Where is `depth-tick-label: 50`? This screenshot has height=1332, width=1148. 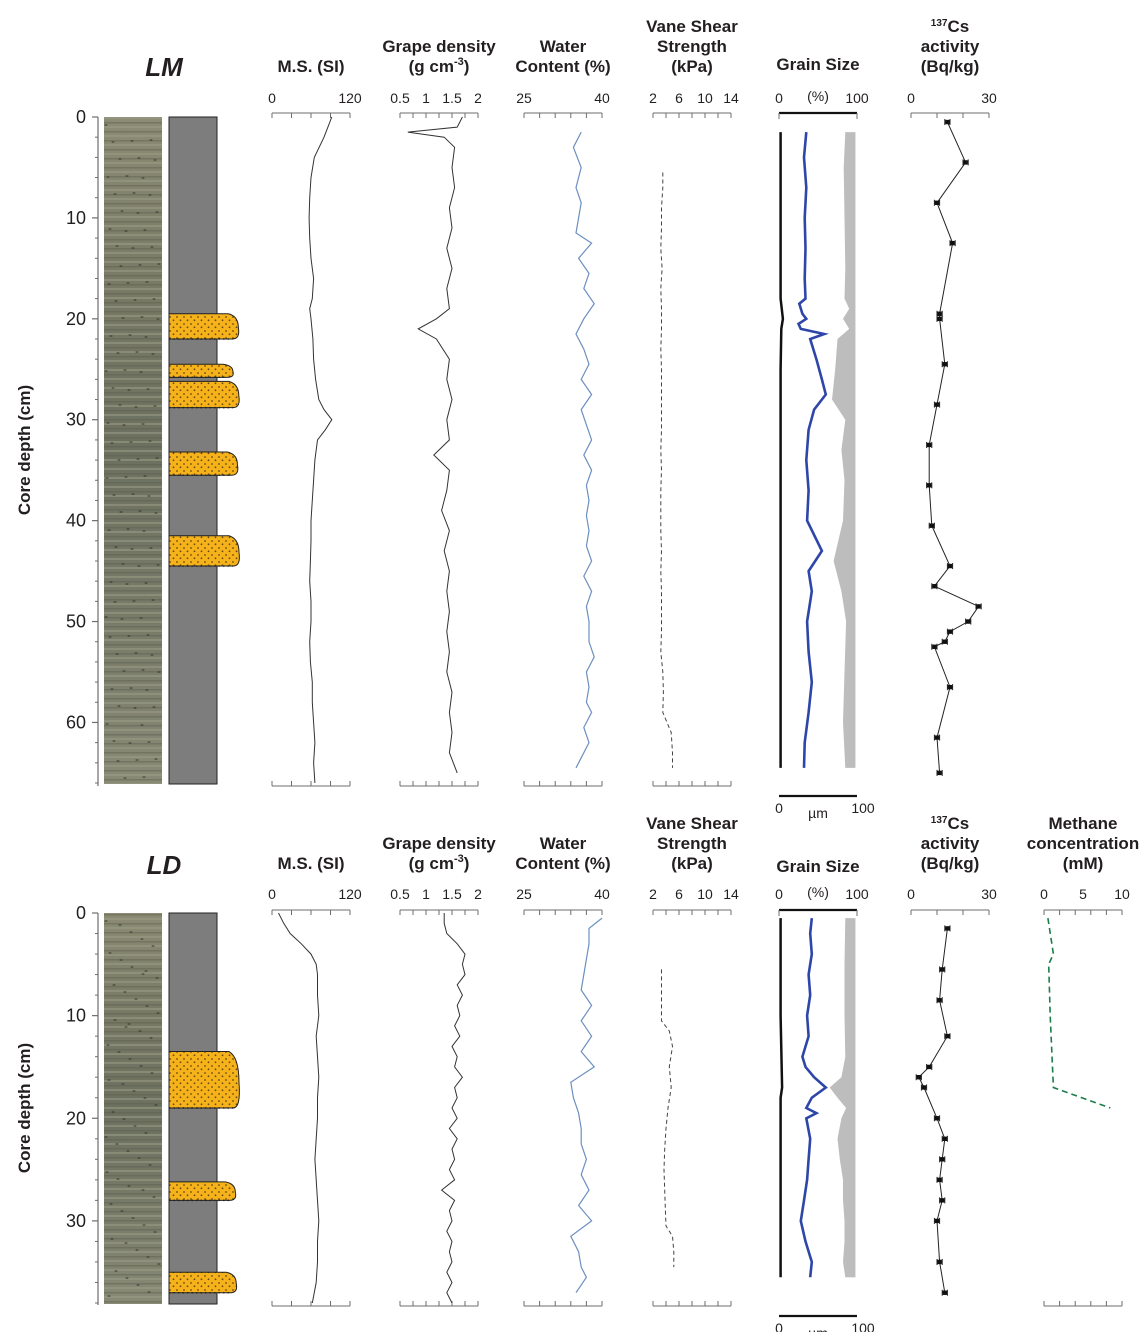
depth-tick-label: 50 is located at coordinates (76, 622).